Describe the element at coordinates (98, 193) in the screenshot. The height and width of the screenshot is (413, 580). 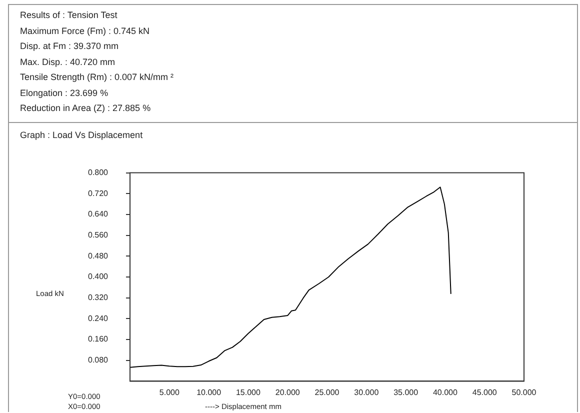
I see `y-tick-label: 0.720` at that location.